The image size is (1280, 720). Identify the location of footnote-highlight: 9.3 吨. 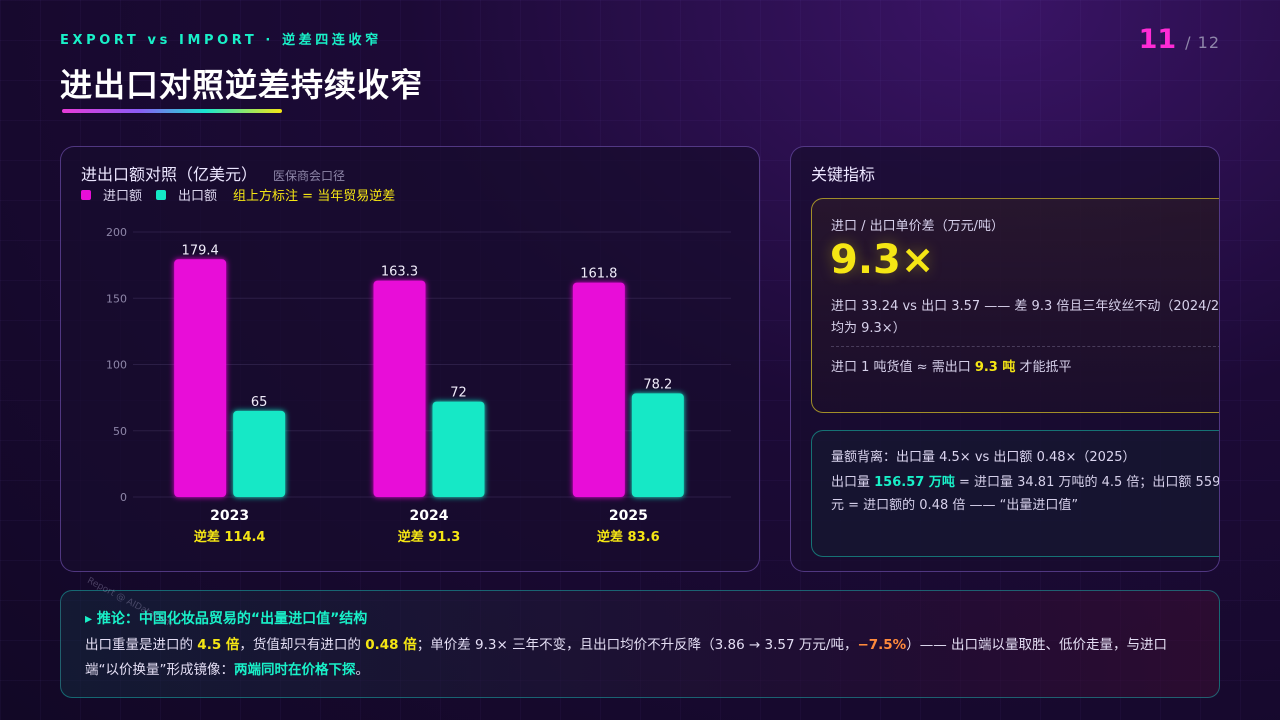
(995, 367).